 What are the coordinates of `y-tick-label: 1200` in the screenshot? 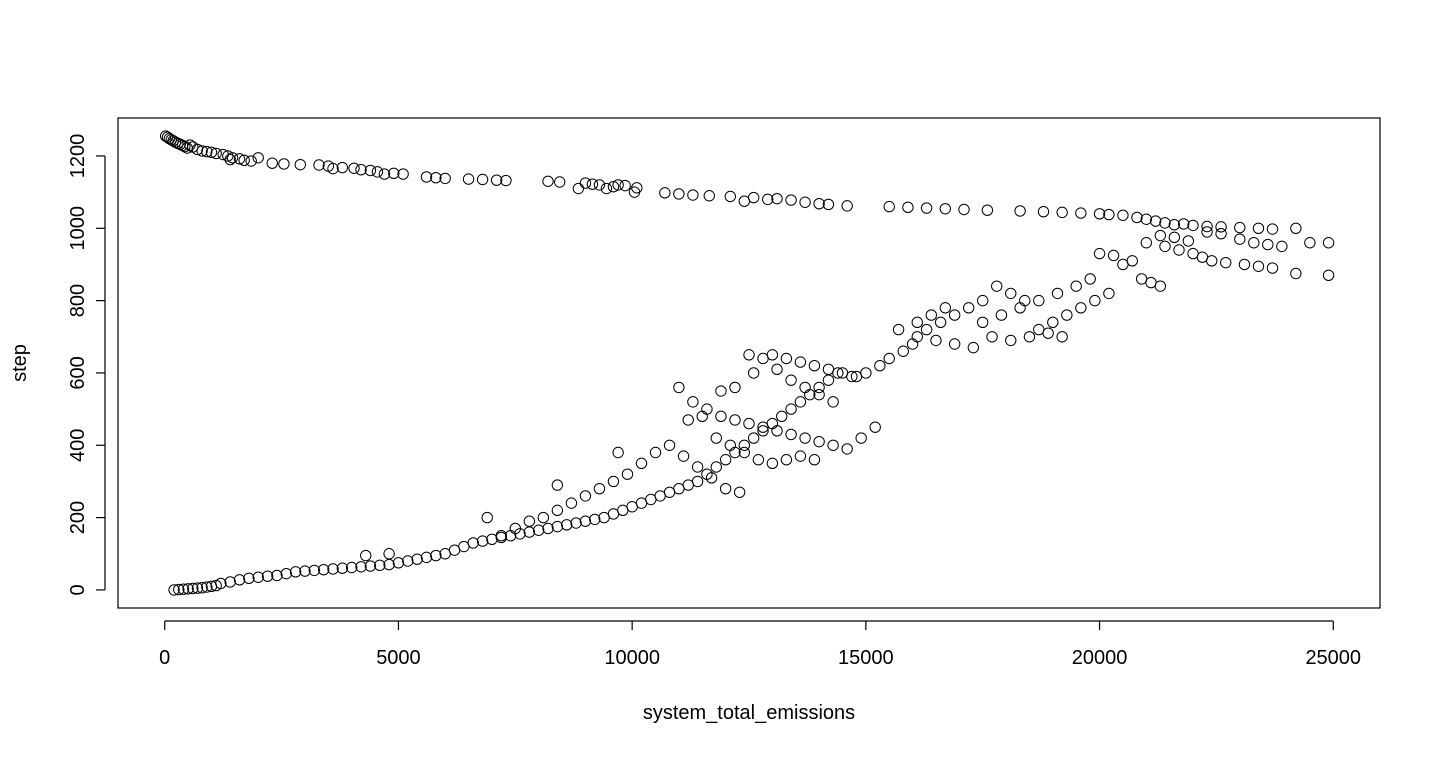 It's located at (78, 156).